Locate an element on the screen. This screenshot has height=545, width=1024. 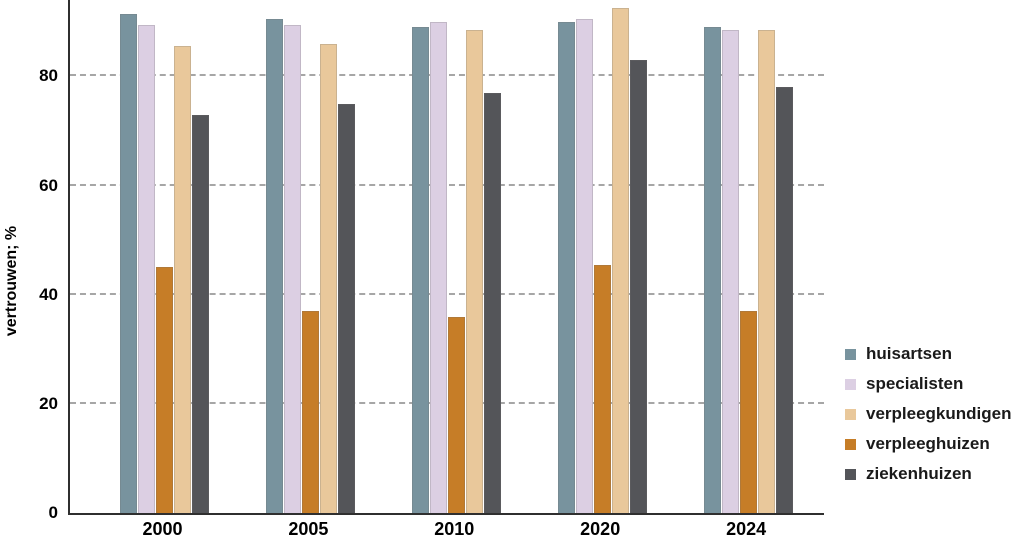
bar-verpleegkundigen-2010 is located at coordinates (474, 271).